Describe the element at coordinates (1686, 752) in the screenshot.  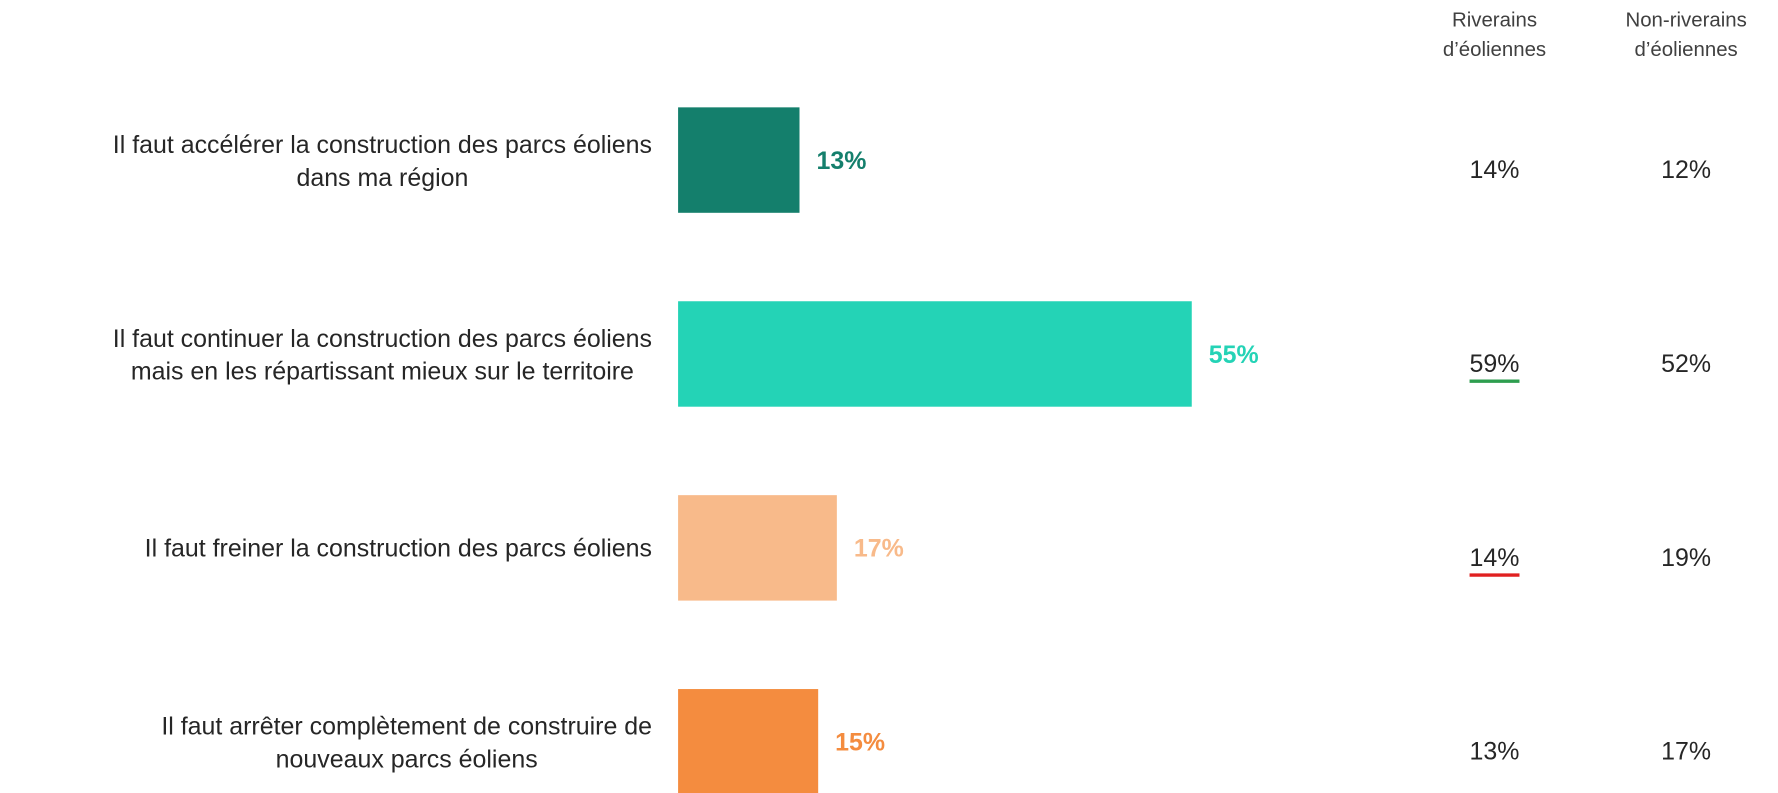
I see `table-value: 17%` at that location.